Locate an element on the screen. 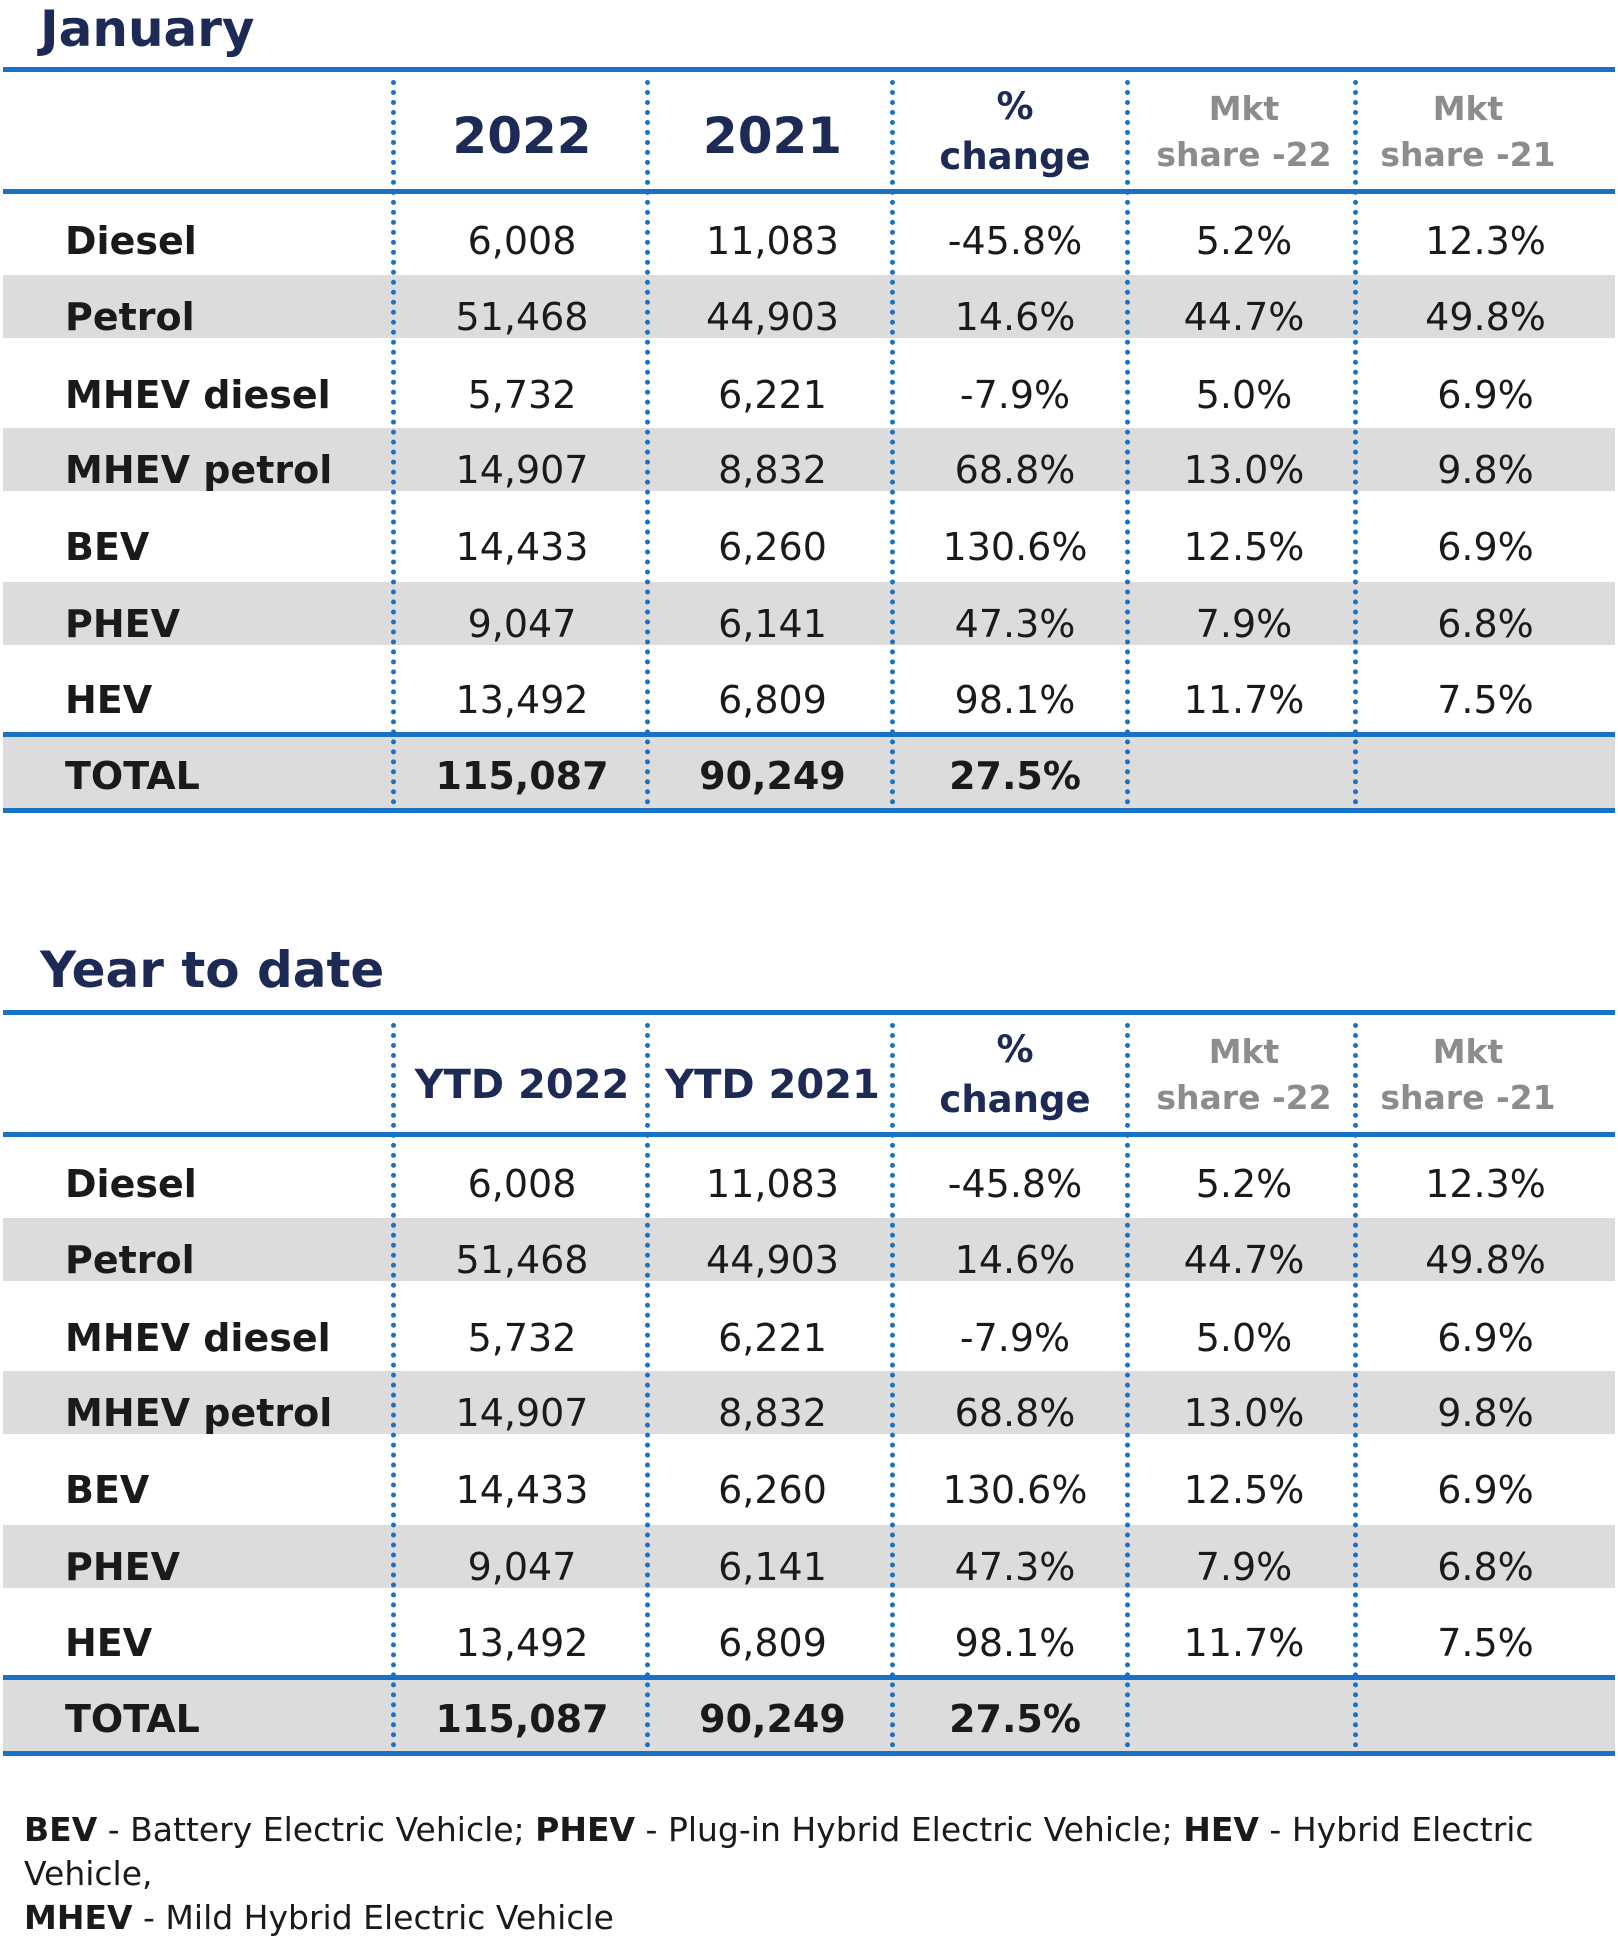 This screenshot has width=1618, height=1940. footnote-mhev-text: - Mild Hybrid Electric Vehicle is located at coordinates (373, 1917).